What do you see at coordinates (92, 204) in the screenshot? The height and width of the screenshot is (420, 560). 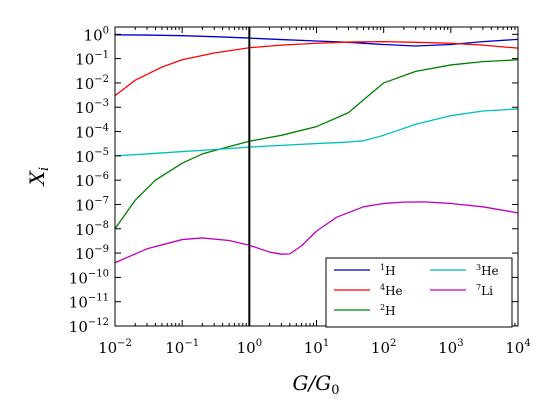 I see `y-tick-label-7: 10⁻⁷` at bounding box center [92, 204].